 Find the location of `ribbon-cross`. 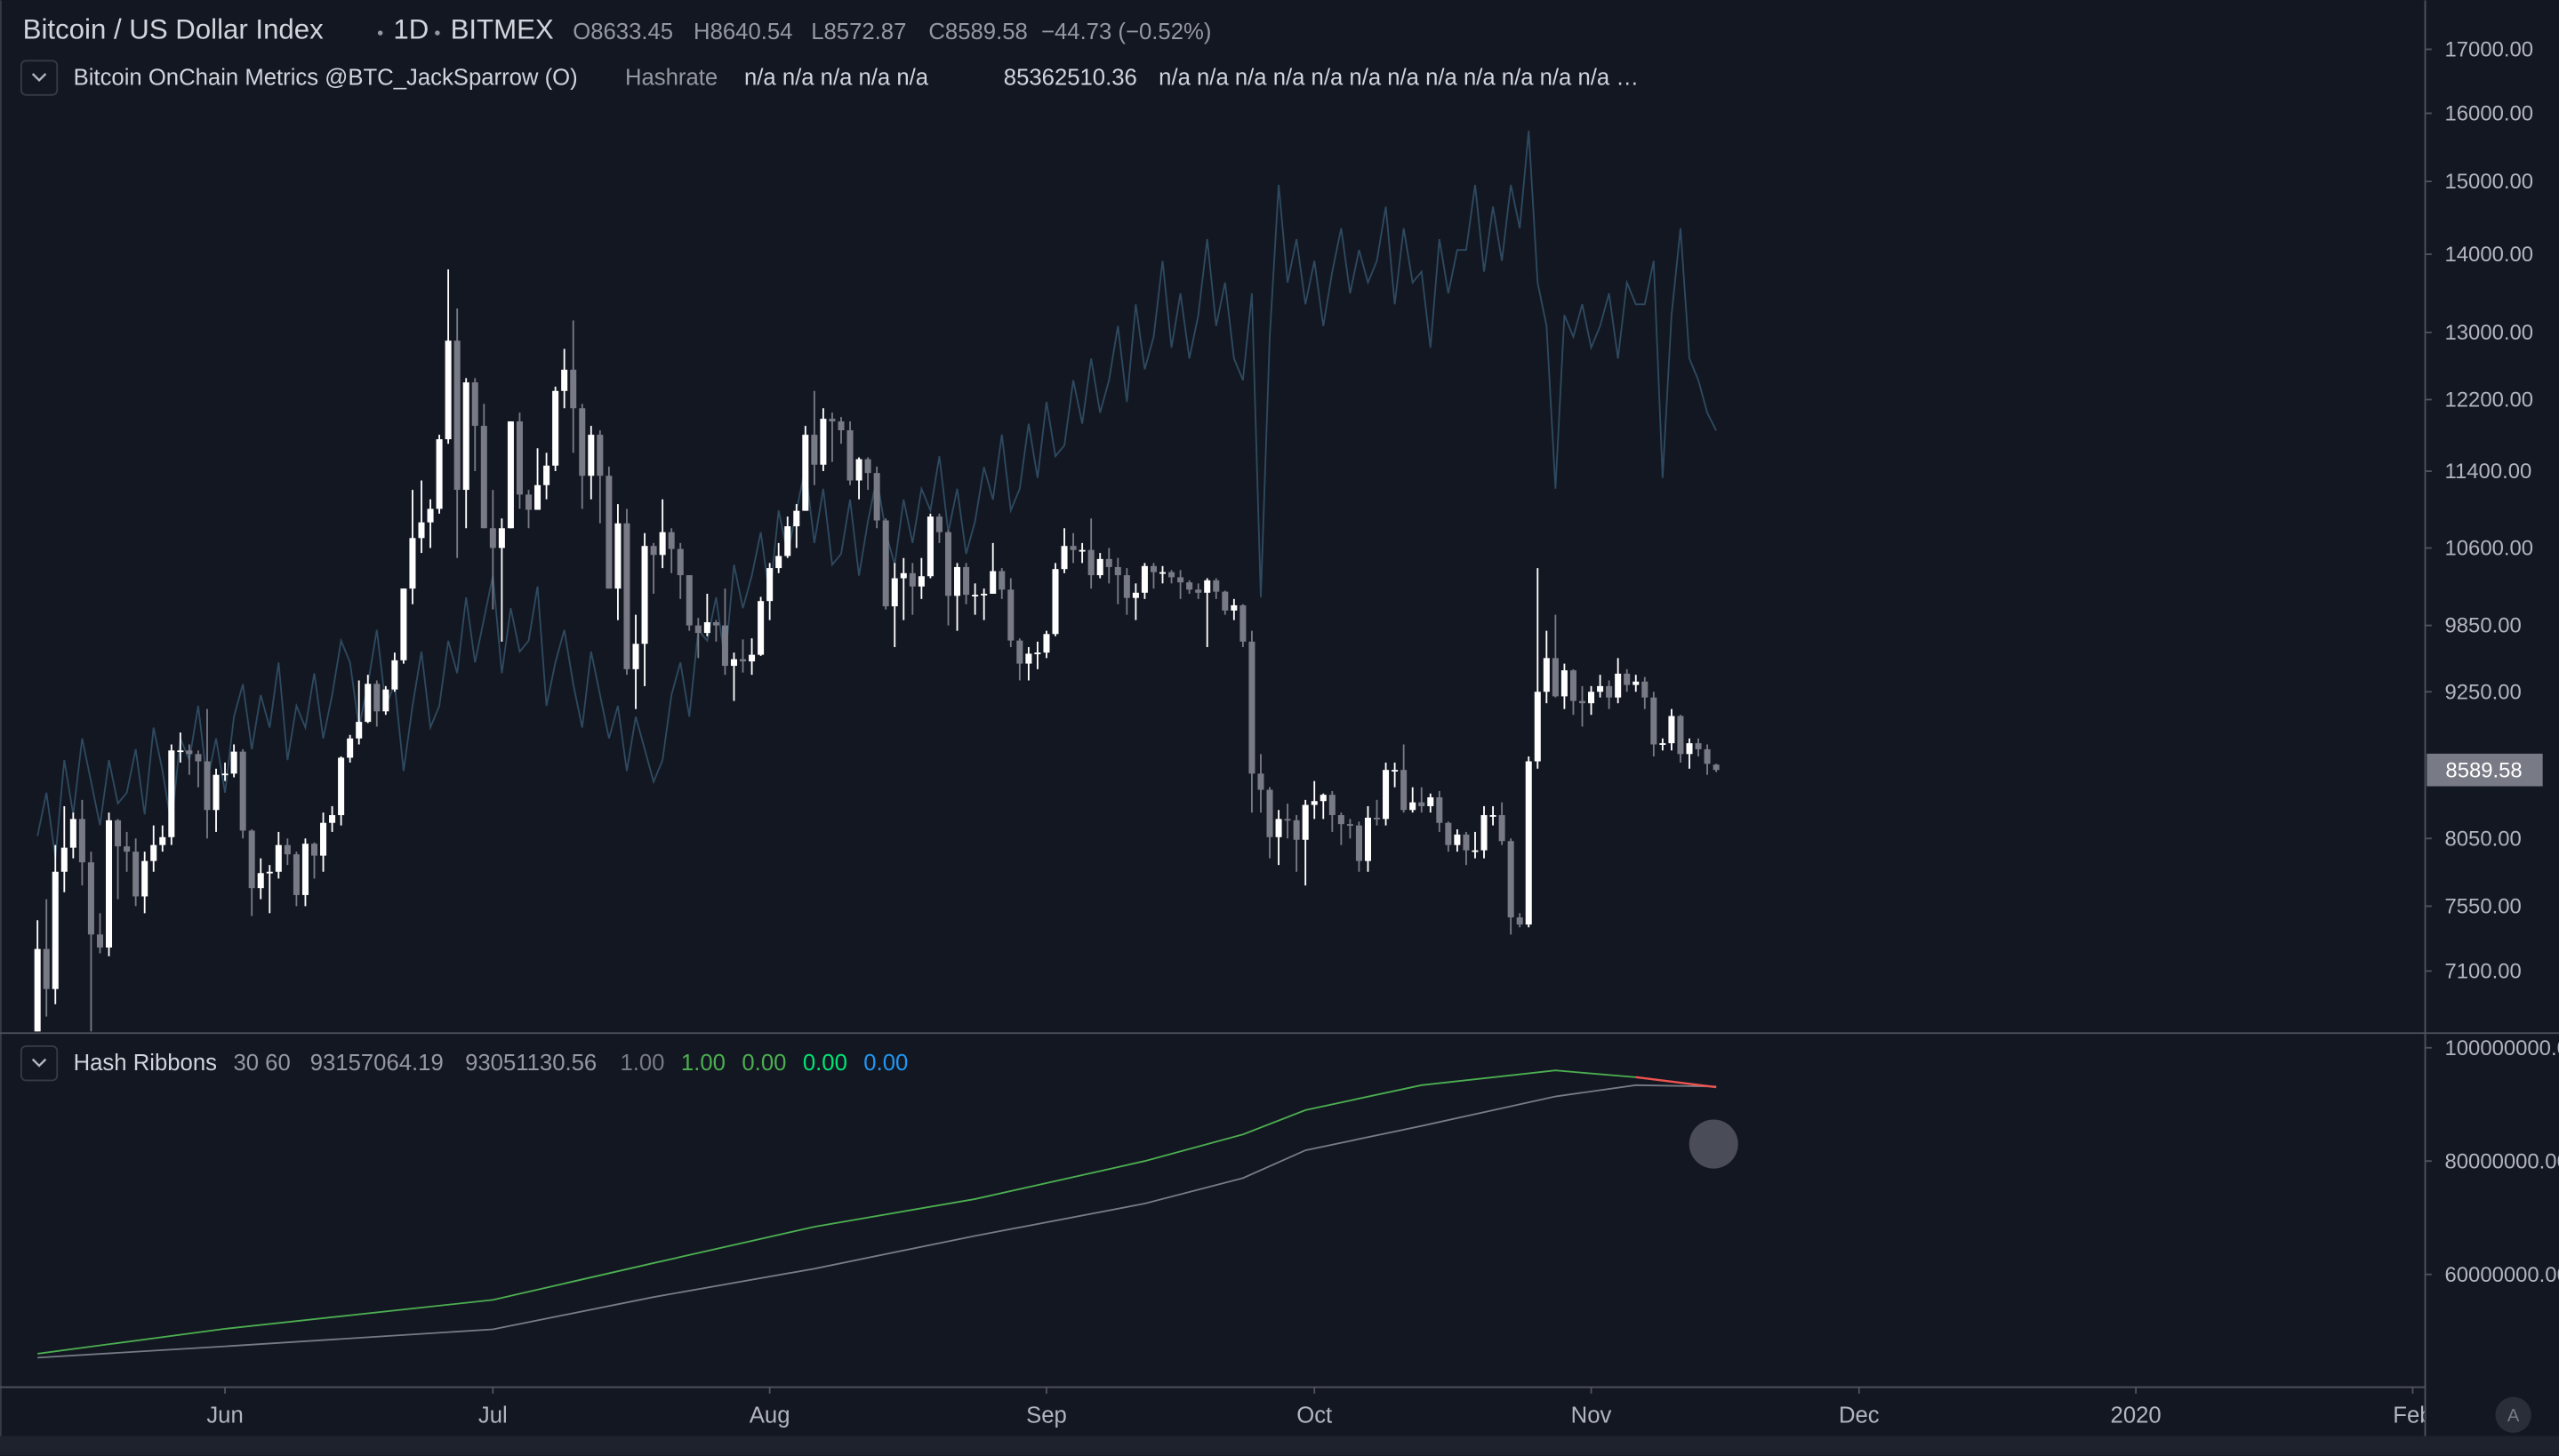

ribbon-cross is located at coordinates (1676, 1082).